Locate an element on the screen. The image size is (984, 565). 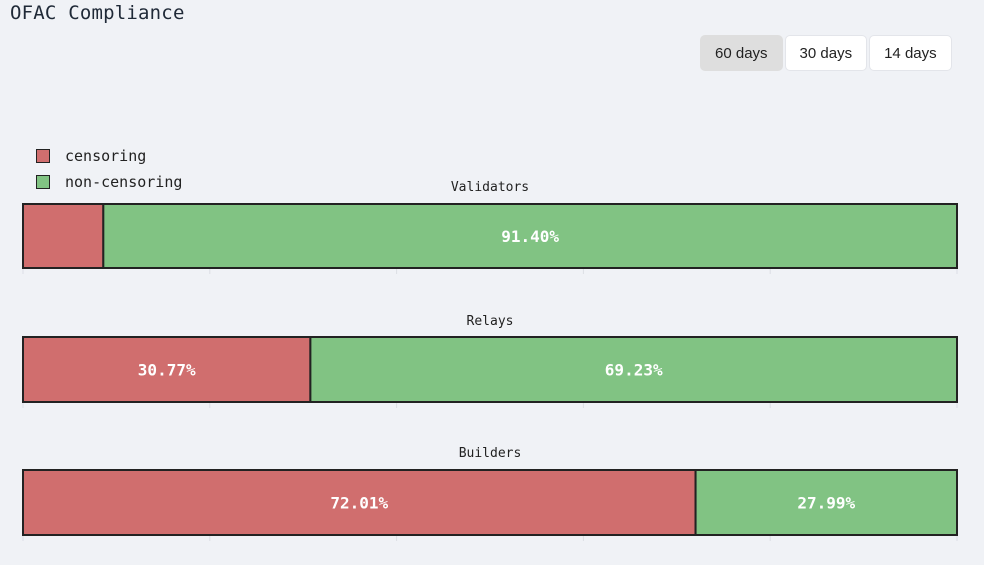
data-label-relays-non-censoring: 69.23% is located at coordinates (634, 370).